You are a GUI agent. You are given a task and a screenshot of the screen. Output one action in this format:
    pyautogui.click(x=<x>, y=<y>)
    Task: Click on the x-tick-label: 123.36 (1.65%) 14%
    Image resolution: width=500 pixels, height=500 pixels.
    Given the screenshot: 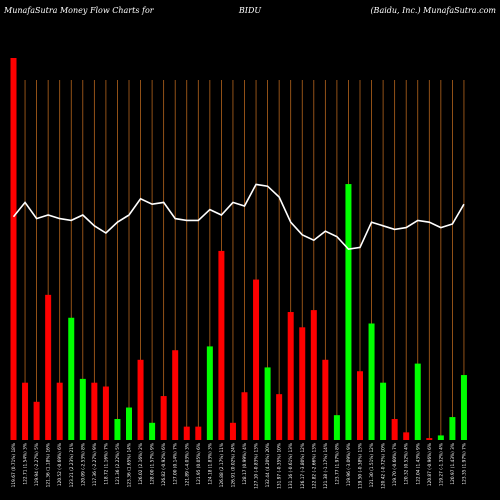 What is the action you would take?
    pyautogui.click(x=130, y=465)
    